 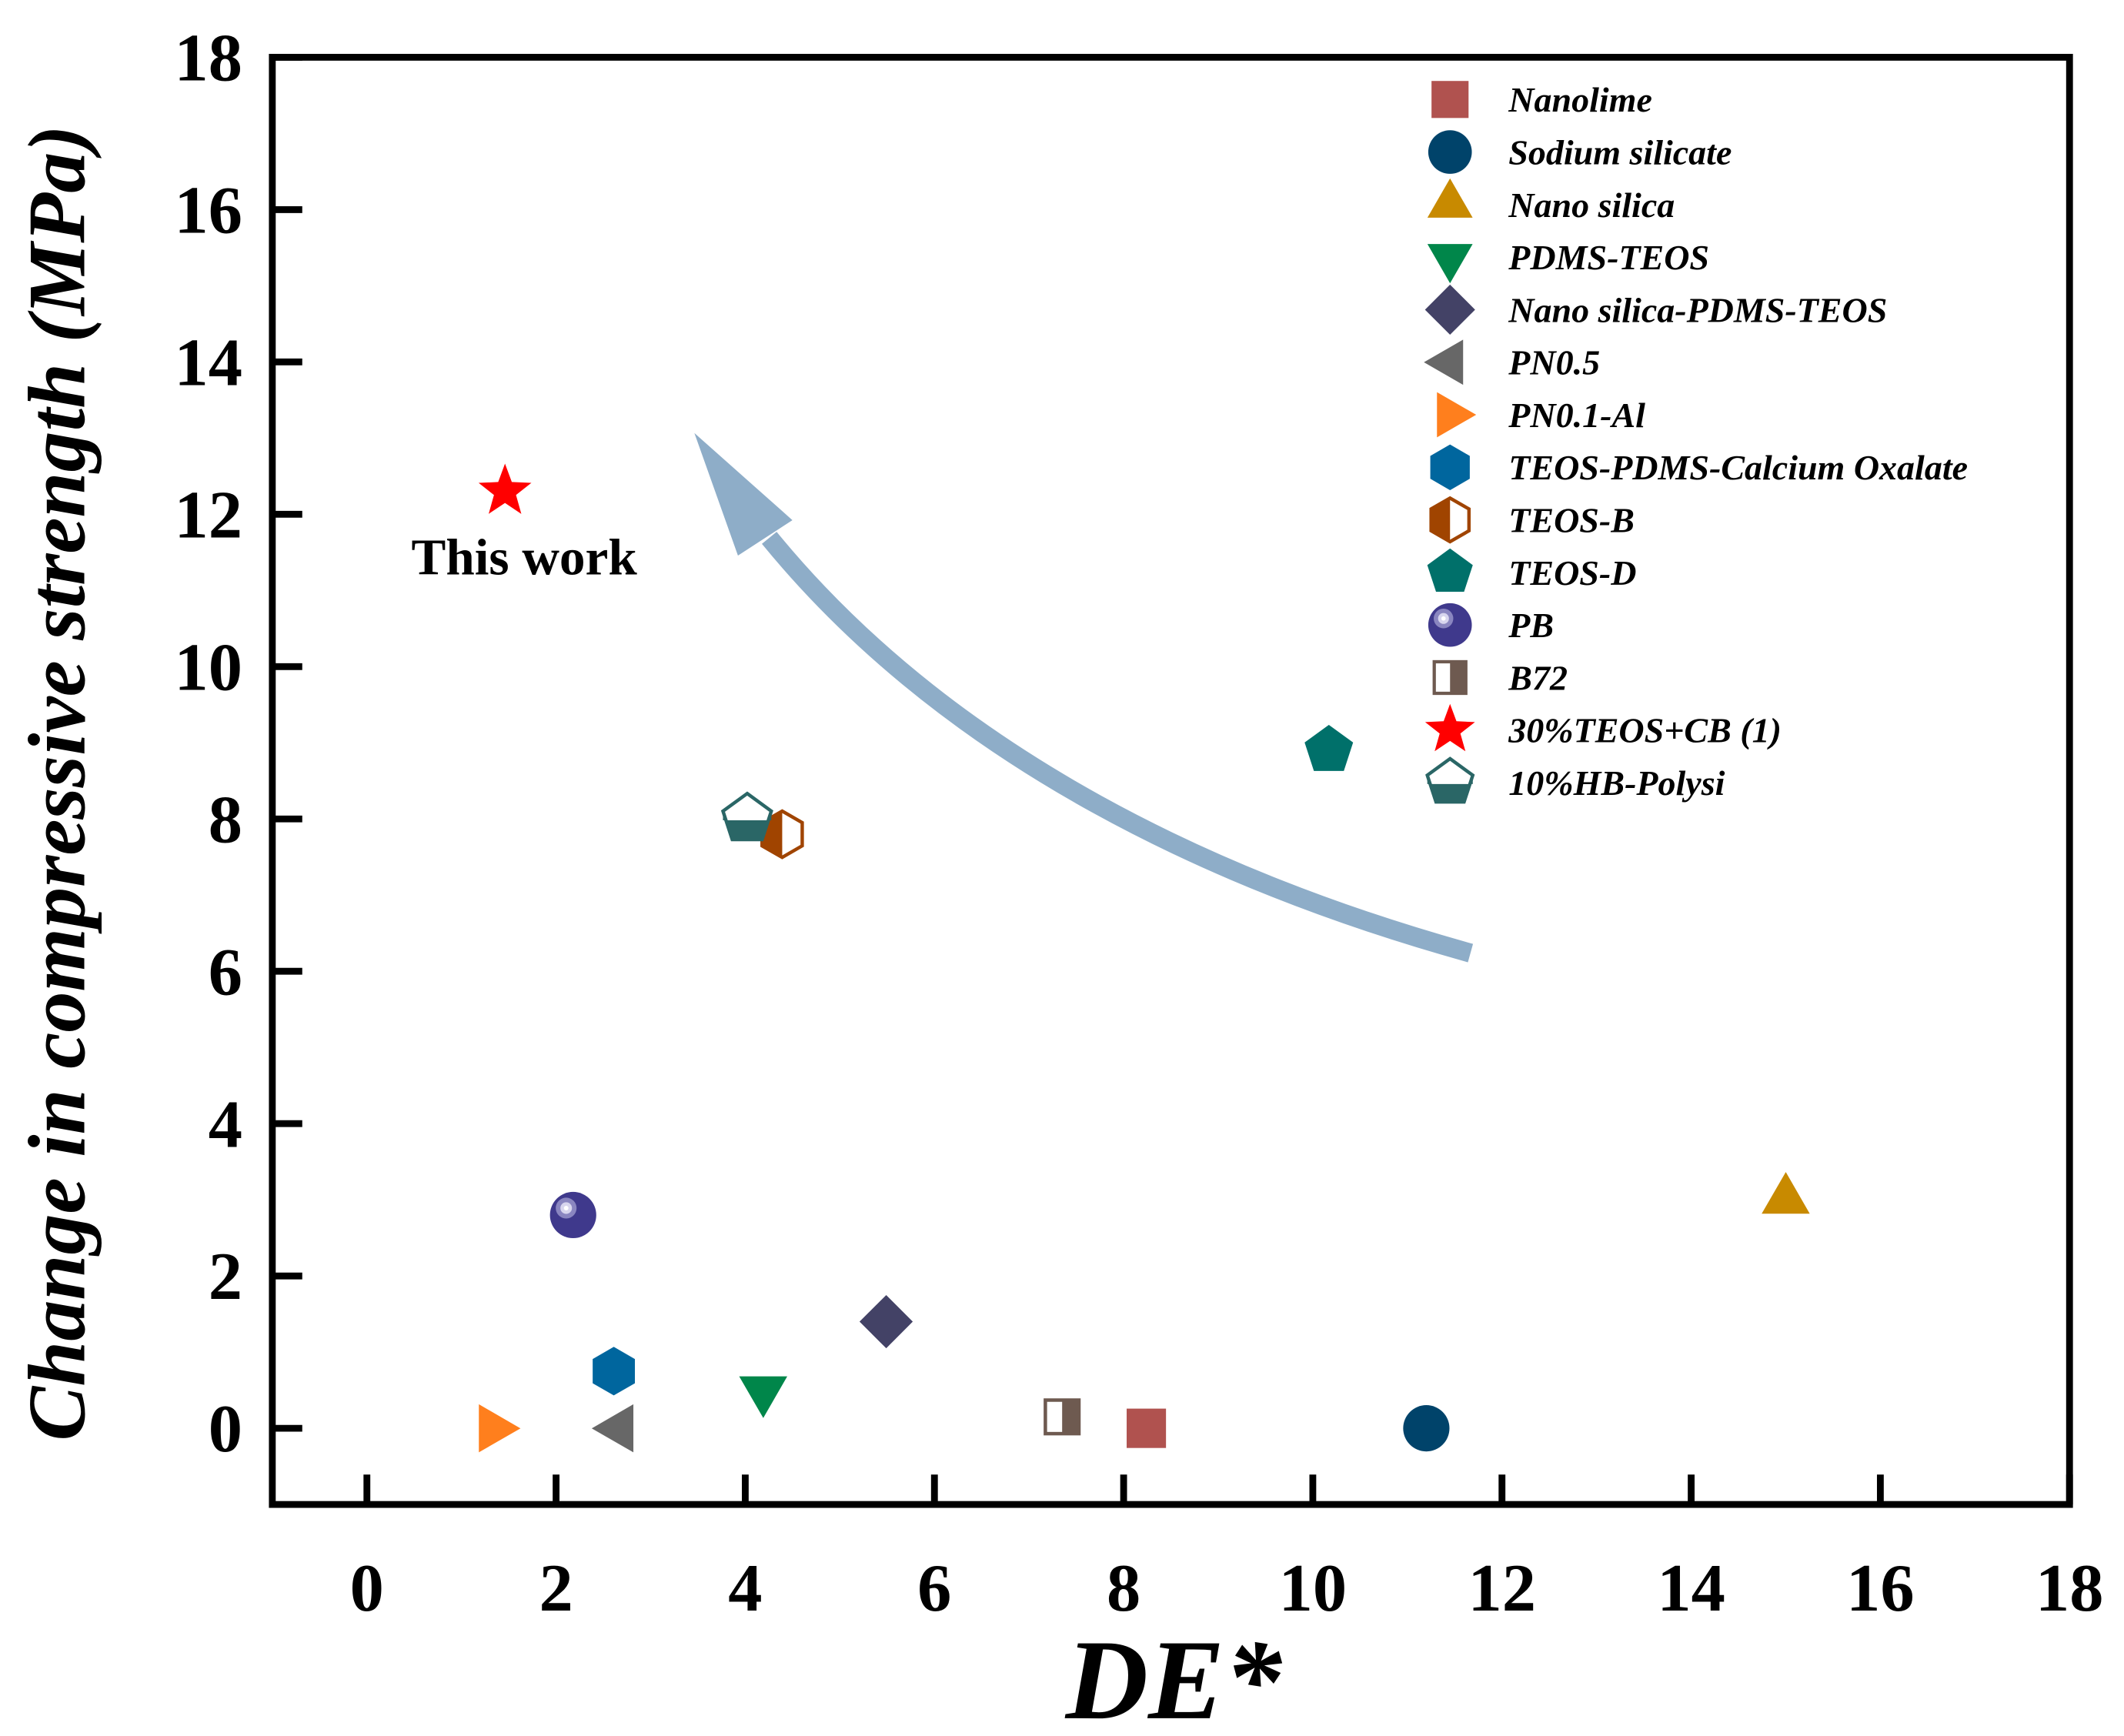 What do you see at coordinates (226, 819) in the screenshot?
I see `y-tick-label: 8` at bounding box center [226, 819].